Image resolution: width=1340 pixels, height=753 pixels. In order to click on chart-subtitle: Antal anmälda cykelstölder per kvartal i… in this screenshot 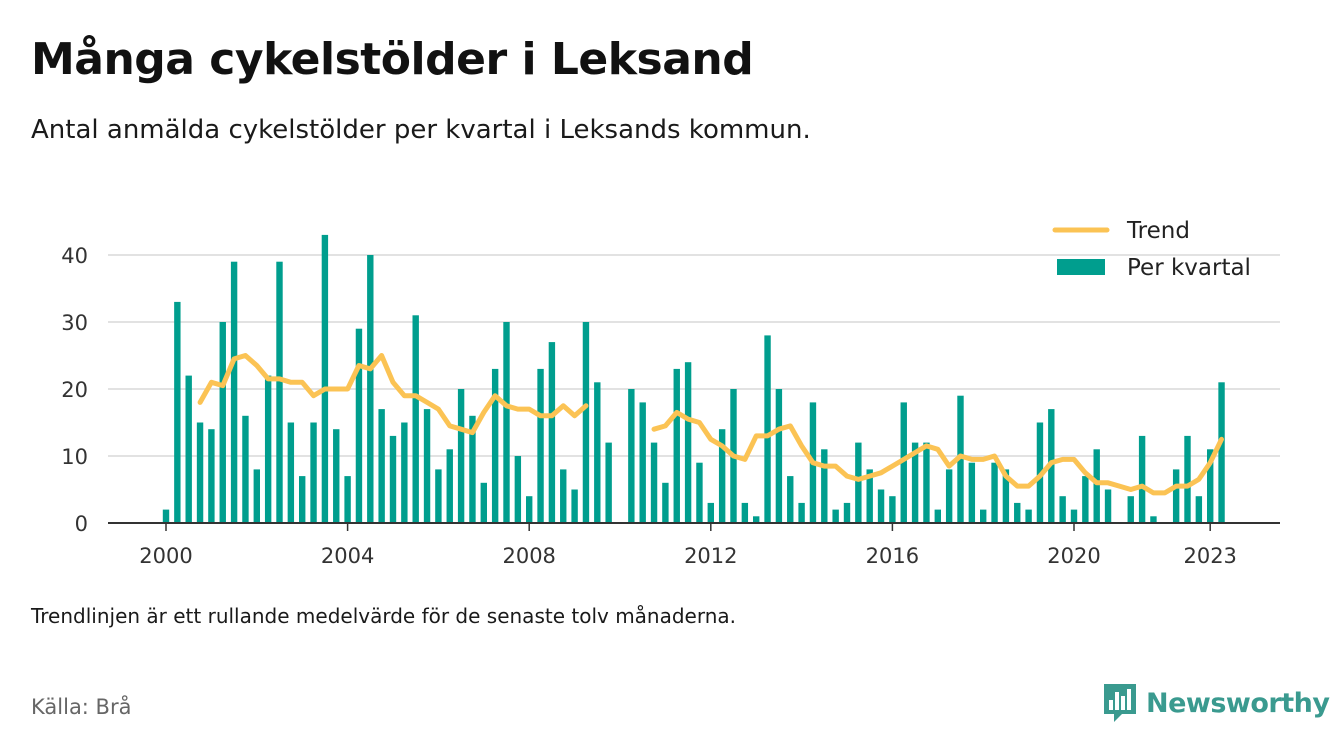, I will do `click(421, 130)`.